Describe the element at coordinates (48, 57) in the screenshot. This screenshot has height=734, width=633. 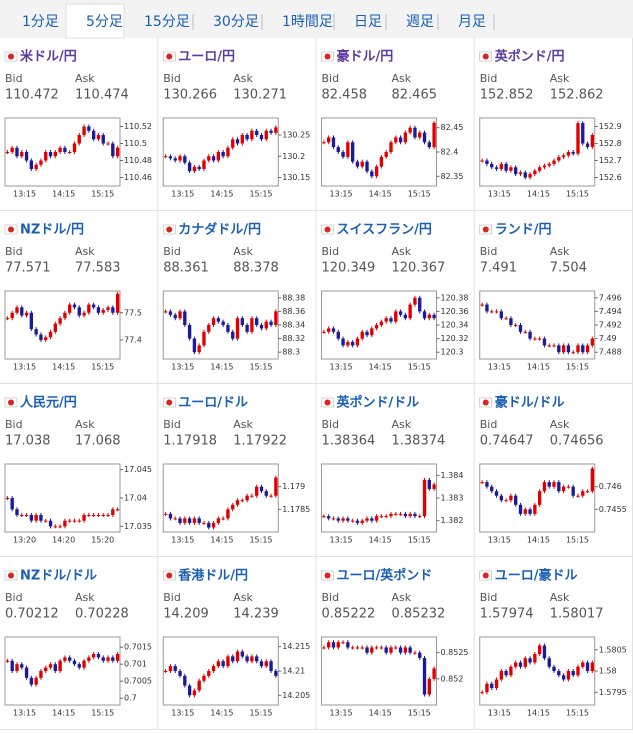
I see `pair-name: 米ドル/円` at that location.